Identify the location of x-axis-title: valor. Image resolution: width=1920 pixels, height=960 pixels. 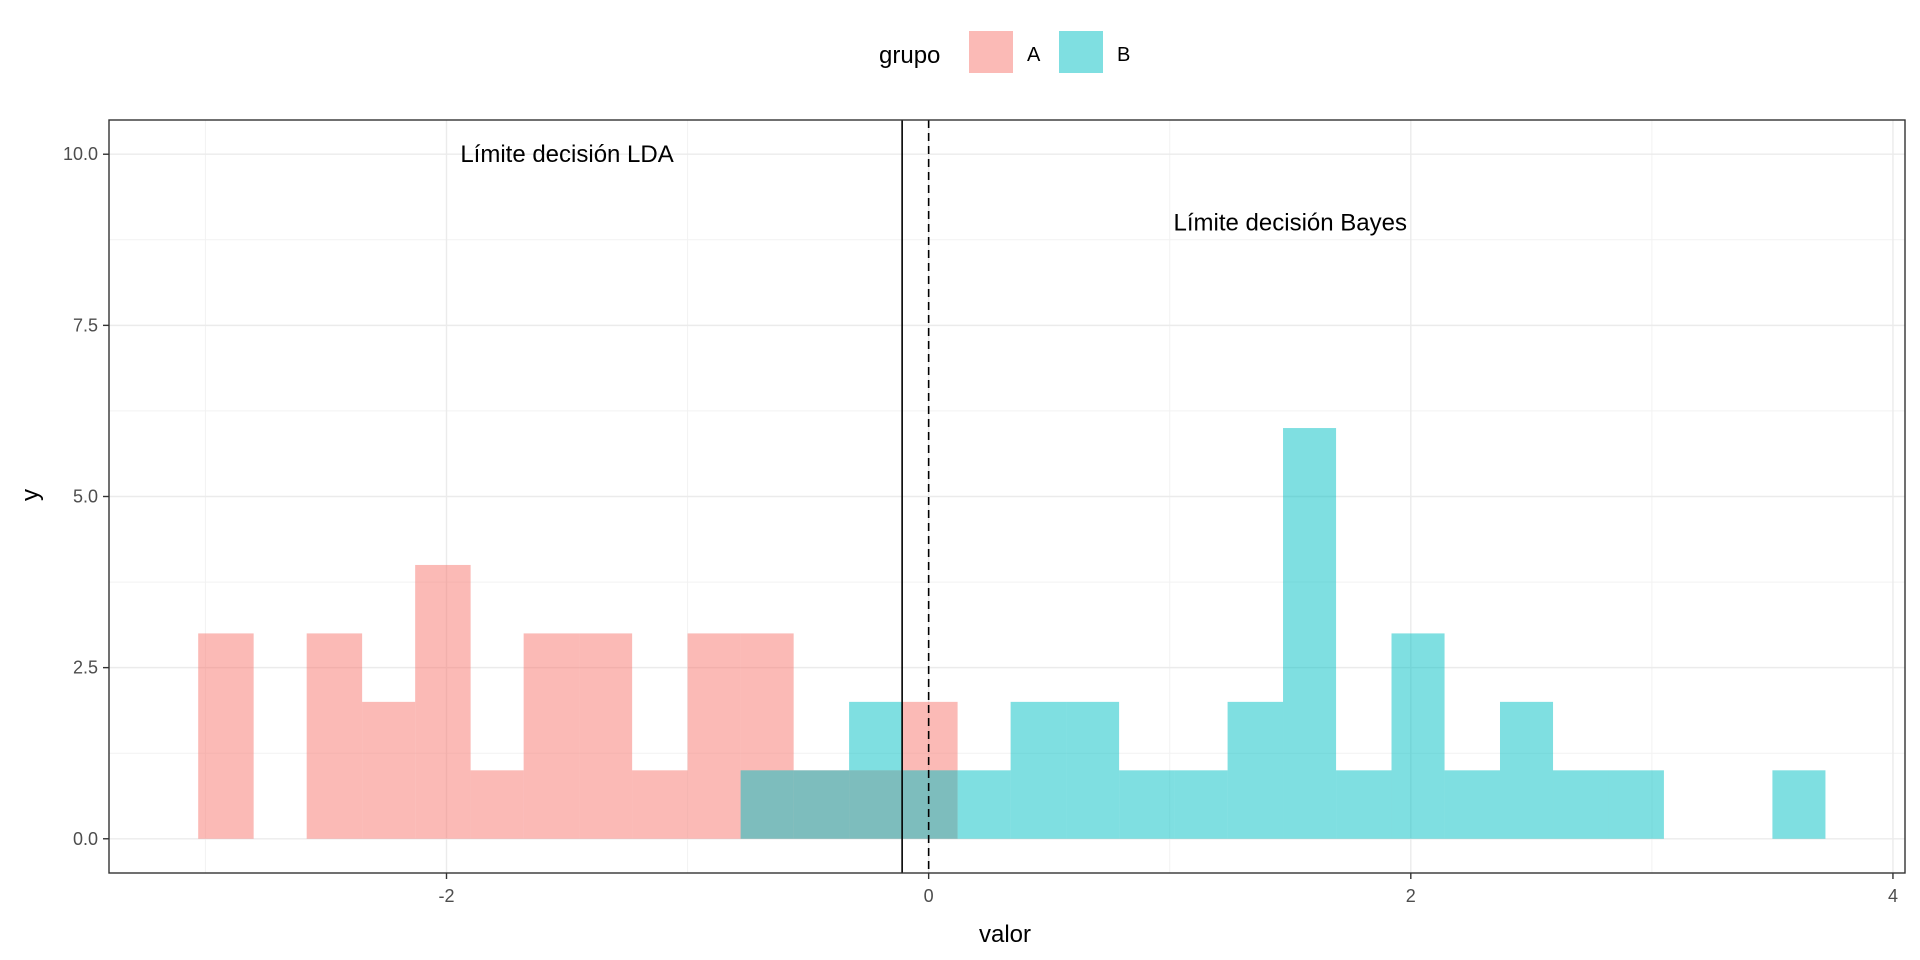
(1005, 934).